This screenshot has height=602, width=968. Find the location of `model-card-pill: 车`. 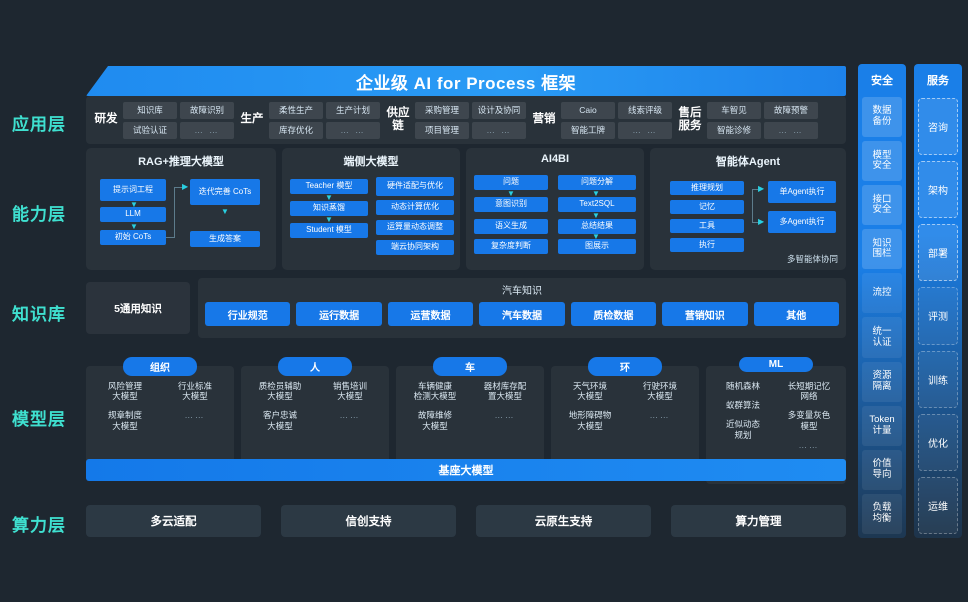

model-card-pill: 车 is located at coordinates (470, 366).